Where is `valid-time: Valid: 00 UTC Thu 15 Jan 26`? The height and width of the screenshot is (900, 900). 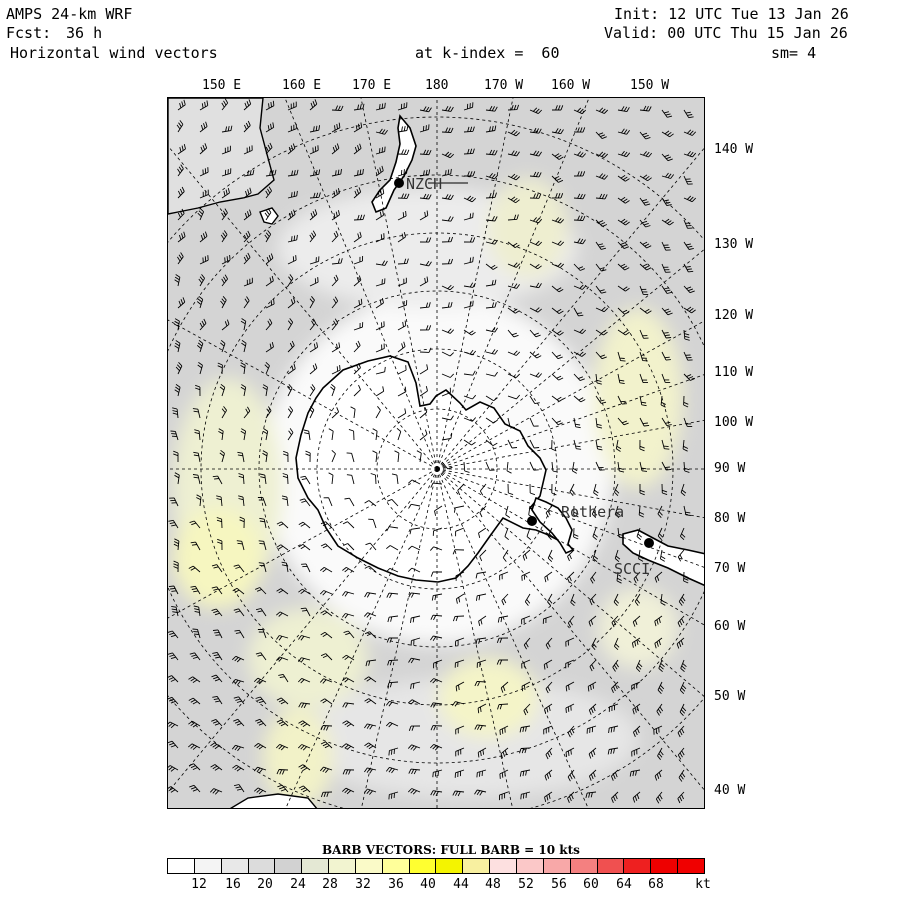 valid-time: Valid: 00 UTC Thu 15 Jan 26 is located at coordinates (726, 33).